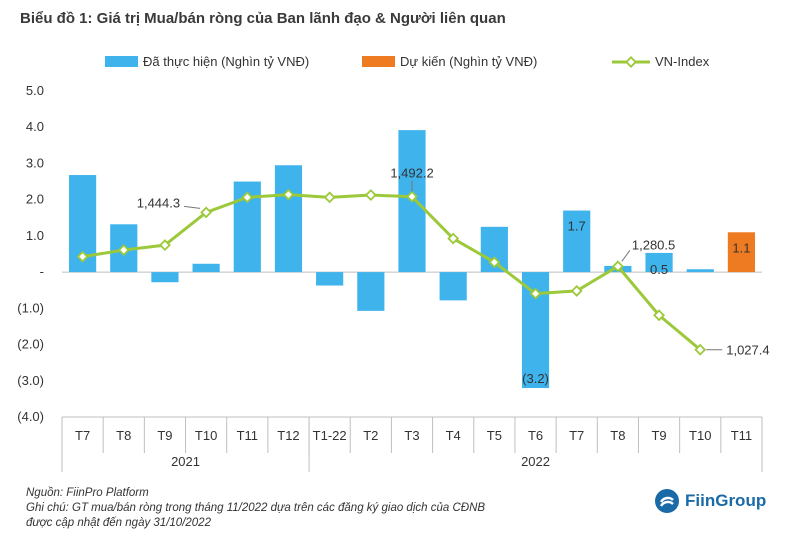 The image size is (800, 551). I want to click on y-tick-label: 1.0, so click(35, 235).